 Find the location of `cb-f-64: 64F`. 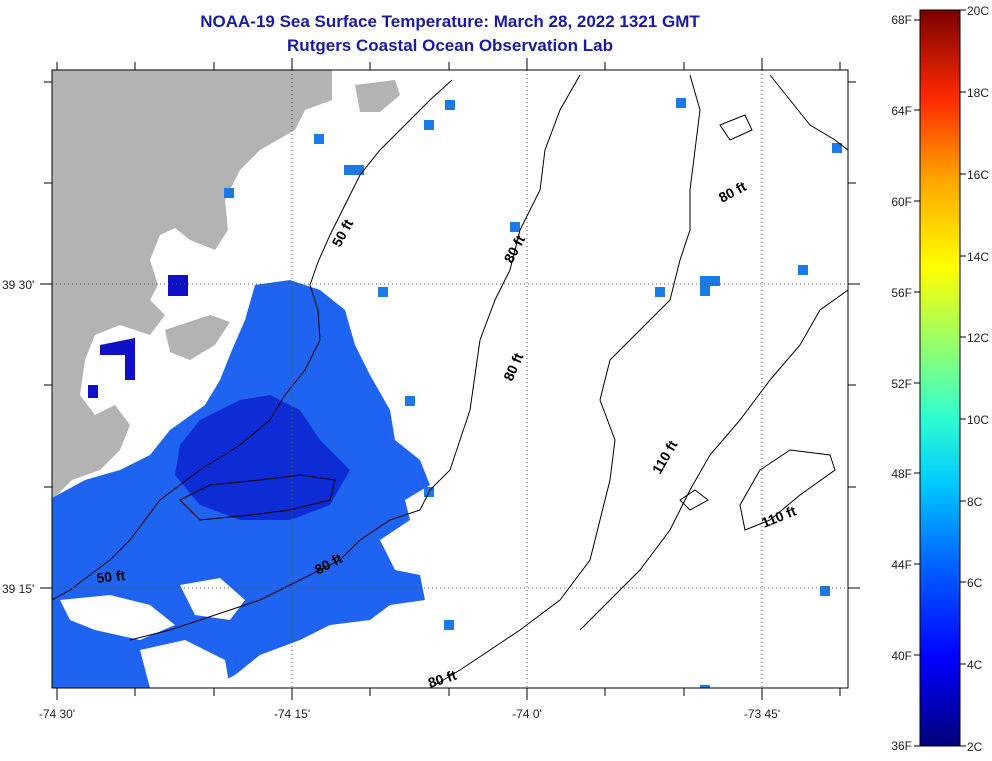

cb-f-64: 64F is located at coordinates (901, 111).